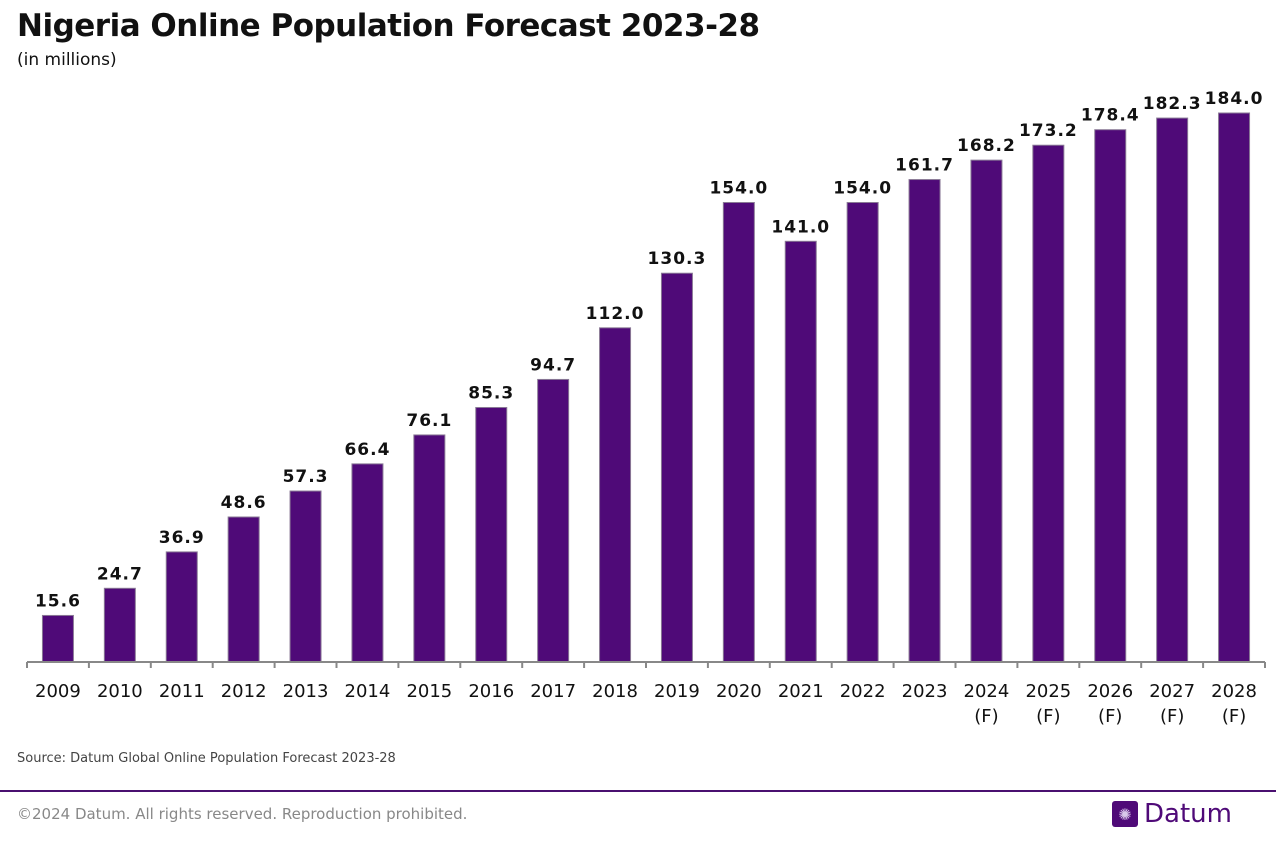 This screenshot has width=1276, height=856. What do you see at coordinates (1110, 116) in the screenshot?
I see `data-label-17: 178.4` at bounding box center [1110, 116].